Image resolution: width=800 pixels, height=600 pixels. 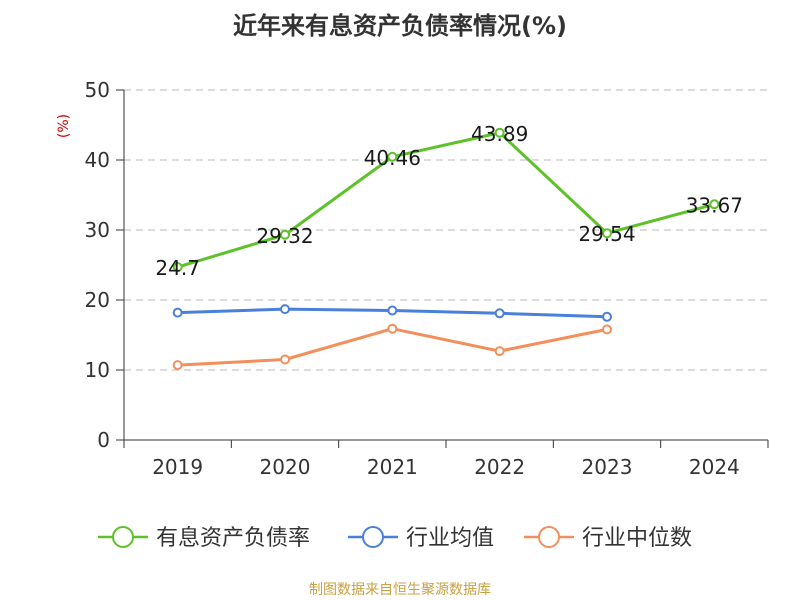 I want to click on x-tick-label: 2020, so click(x=285, y=467).